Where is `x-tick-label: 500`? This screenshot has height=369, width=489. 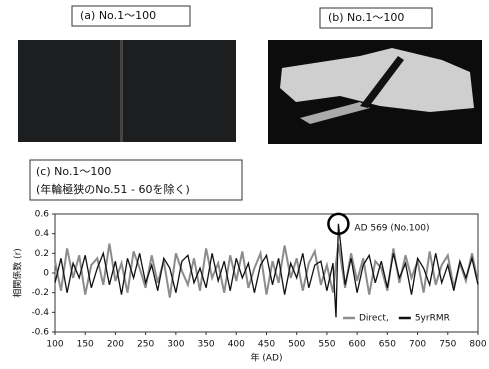 x-tick-label: 500 is located at coordinates (296, 345).